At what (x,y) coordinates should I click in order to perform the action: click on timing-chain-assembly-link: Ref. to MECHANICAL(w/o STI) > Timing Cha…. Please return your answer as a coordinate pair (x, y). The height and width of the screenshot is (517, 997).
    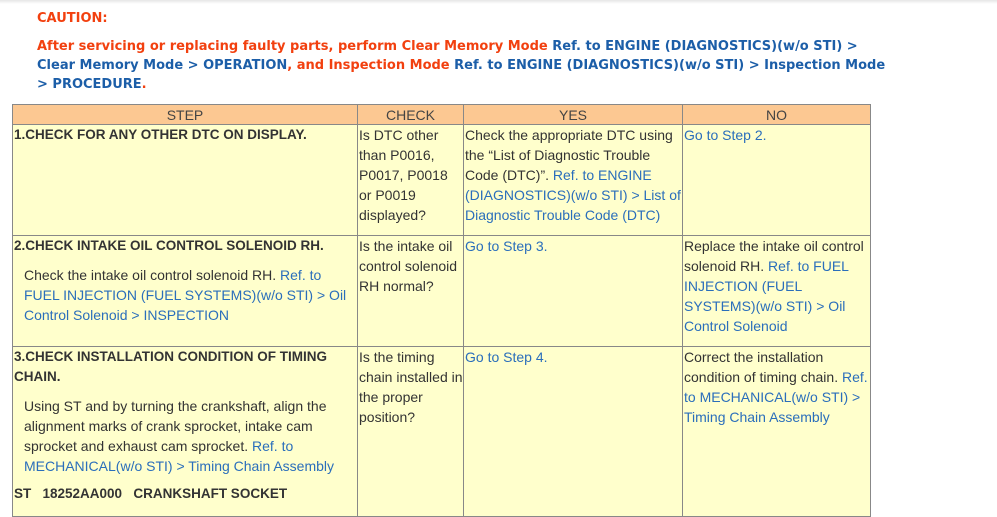
    Looking at the image, I should click on (179, 456).